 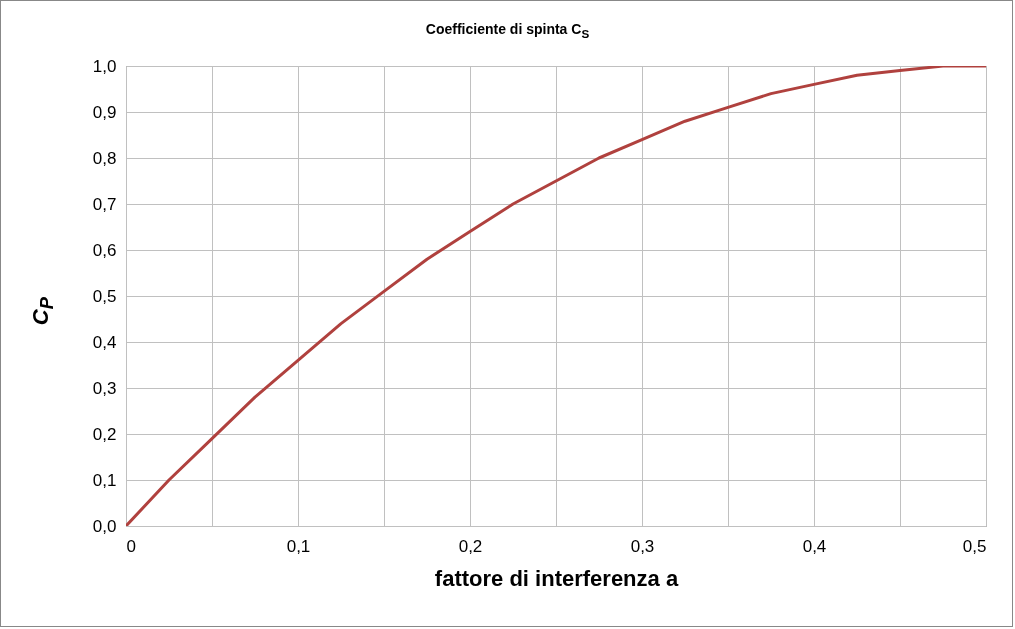 What do you see at coordinates (298, 546) in the screenshot?
I see `x-tick-label: 0,1` at bounding box center [298, 546].